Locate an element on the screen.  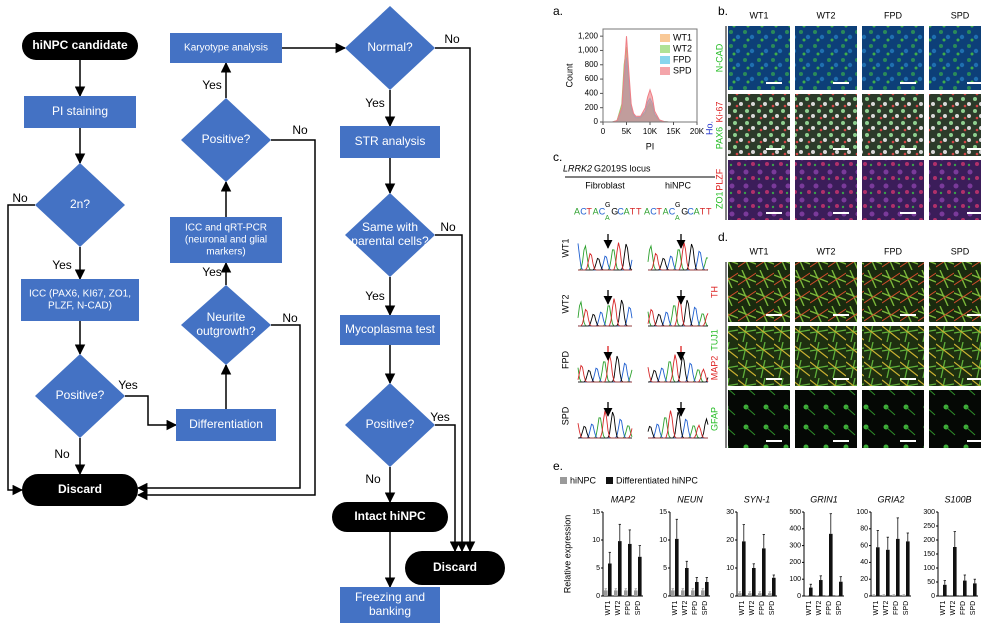
locus-title: G2019S locus is located at coordinates (622, 168).